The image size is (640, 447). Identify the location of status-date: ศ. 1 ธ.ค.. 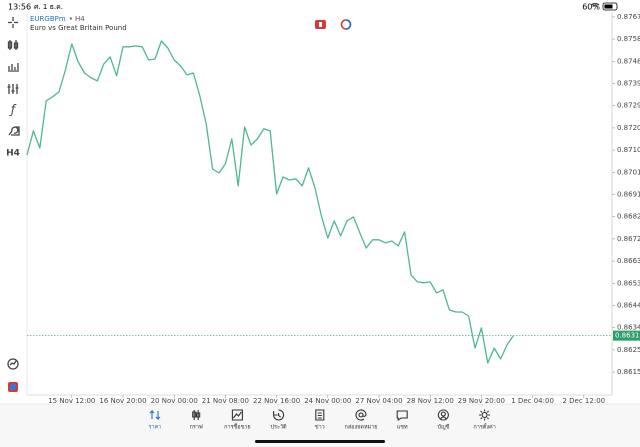
(48, 7).